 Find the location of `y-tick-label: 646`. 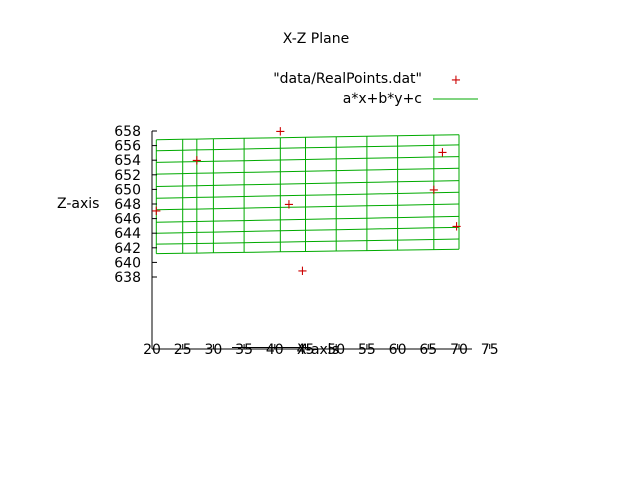

y-tick-label: 646 is located at coordinates (127, 220).